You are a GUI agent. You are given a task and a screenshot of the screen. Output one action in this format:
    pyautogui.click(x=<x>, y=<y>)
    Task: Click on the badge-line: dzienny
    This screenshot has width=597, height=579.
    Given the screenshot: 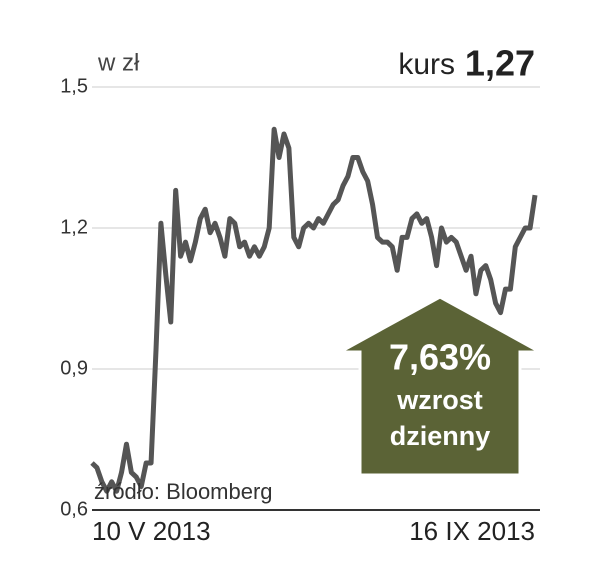 What is the action you would take?
    pyautogui.click(x=440, y=436)
    